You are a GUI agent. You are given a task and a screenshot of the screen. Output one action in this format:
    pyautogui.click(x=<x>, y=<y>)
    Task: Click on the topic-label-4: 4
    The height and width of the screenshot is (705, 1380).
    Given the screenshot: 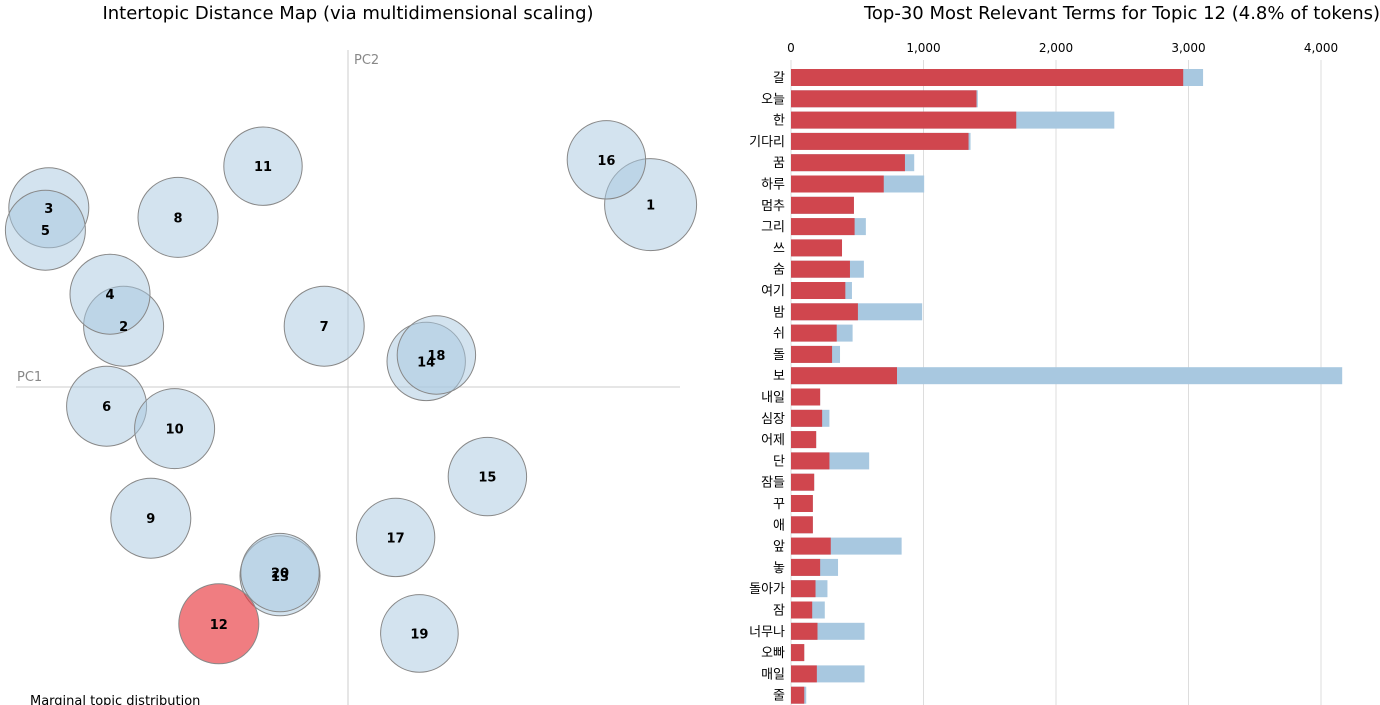 What is the action you would take?
    pyautogui.click(x=109, y=295)
    